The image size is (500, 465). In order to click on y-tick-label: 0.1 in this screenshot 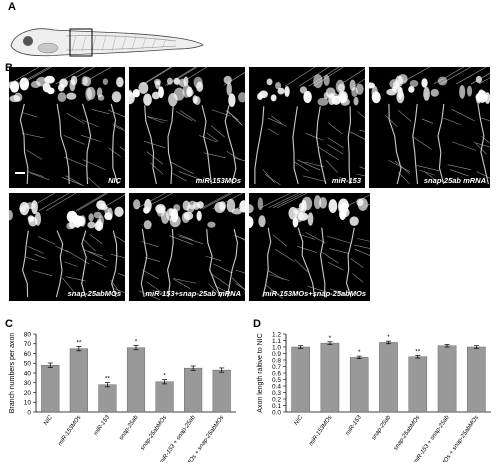, I will do `click(276, 406)`.